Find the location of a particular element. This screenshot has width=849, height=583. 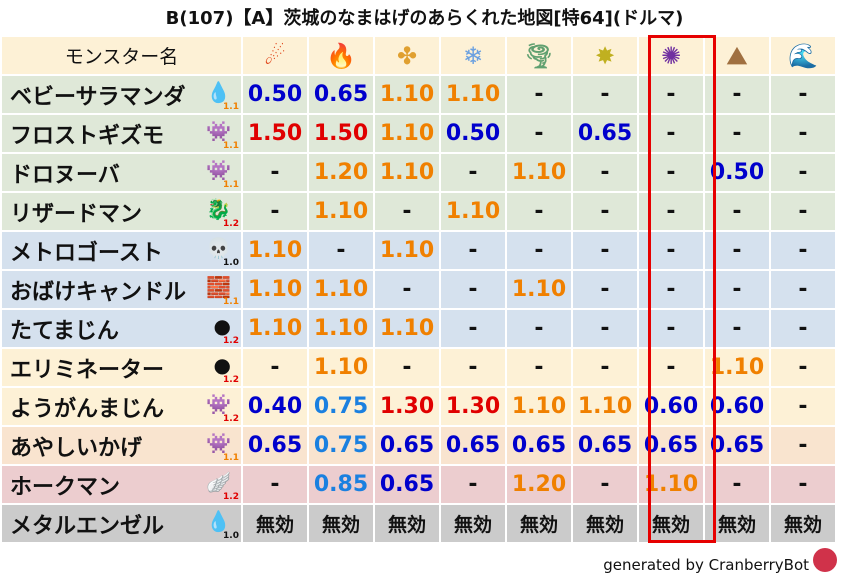

monster-name: ドロヌーバ is located at coordinates (65, 175).